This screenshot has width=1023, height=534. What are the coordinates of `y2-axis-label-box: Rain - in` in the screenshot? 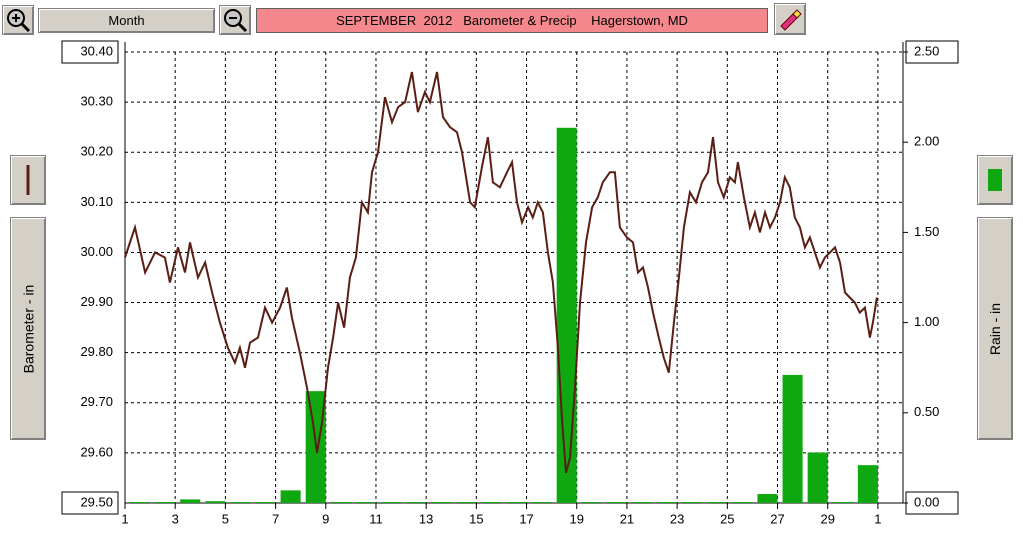 It's located at (995, 328).